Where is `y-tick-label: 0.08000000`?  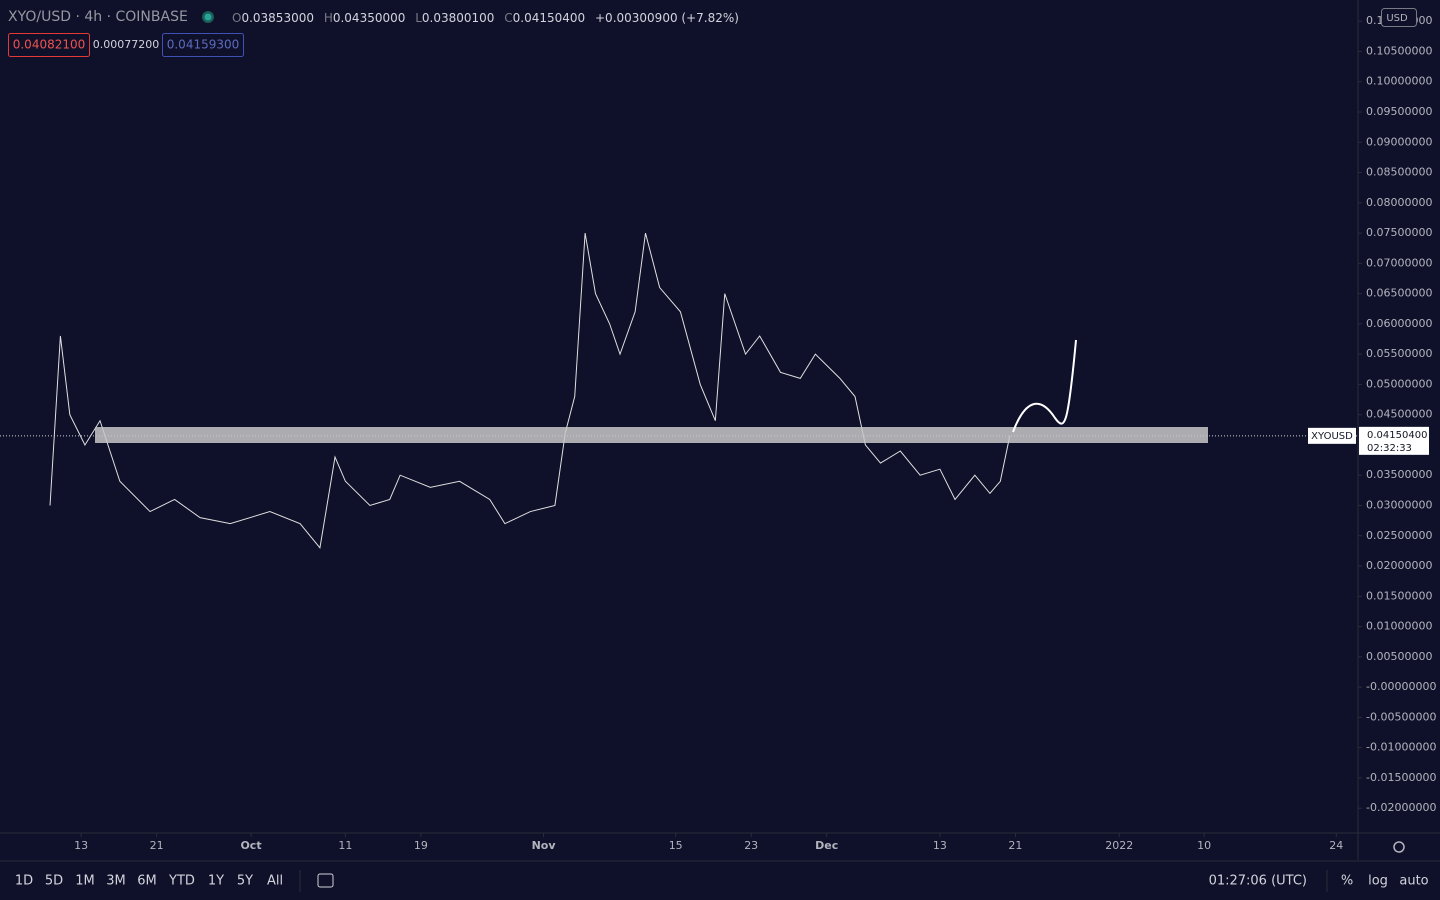 y-tick-label: 0.08000000 is located at coordinates (1399, 202).